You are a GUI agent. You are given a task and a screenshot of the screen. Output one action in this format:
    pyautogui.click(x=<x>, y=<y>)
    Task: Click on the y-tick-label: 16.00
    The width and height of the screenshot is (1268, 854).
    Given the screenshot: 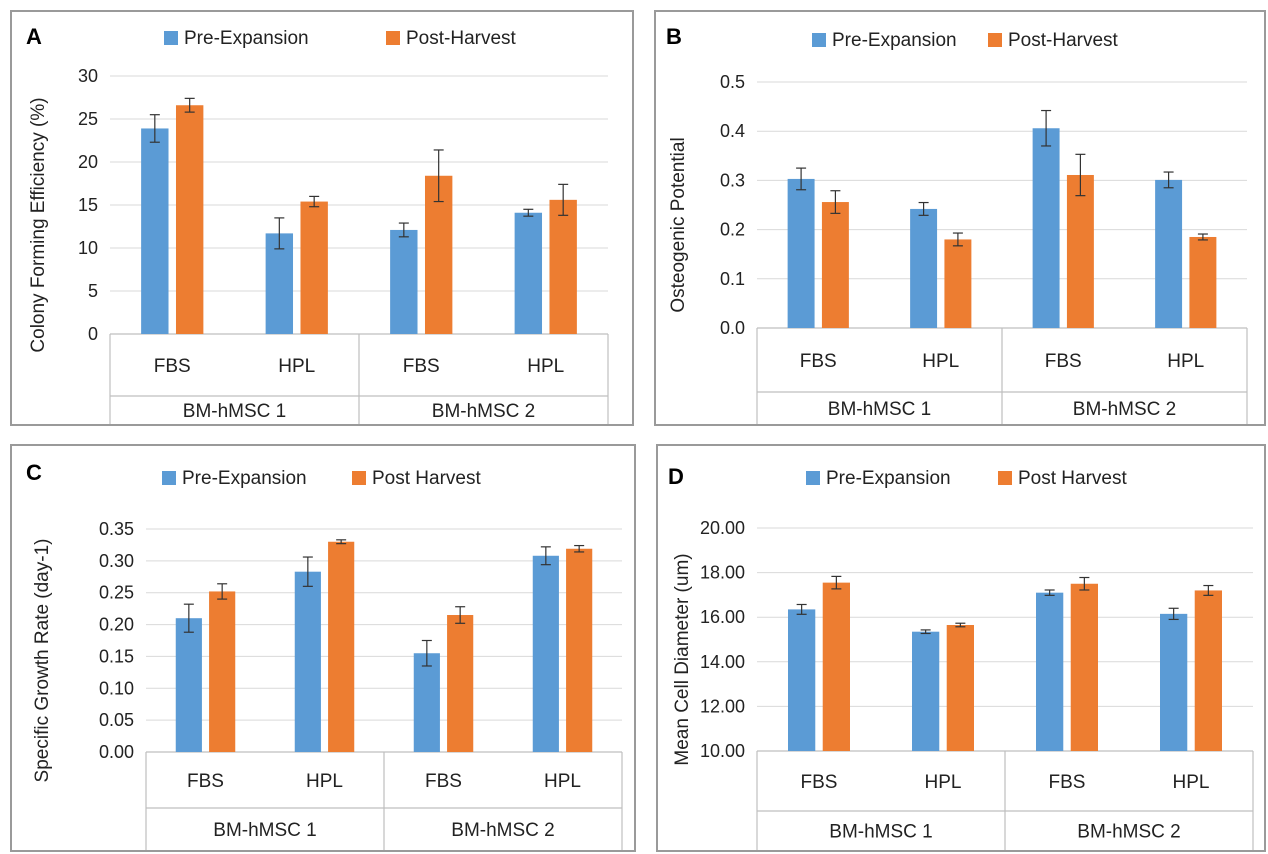 What is the action you would take?
    pyautogui.click(x=722, y=617)
    